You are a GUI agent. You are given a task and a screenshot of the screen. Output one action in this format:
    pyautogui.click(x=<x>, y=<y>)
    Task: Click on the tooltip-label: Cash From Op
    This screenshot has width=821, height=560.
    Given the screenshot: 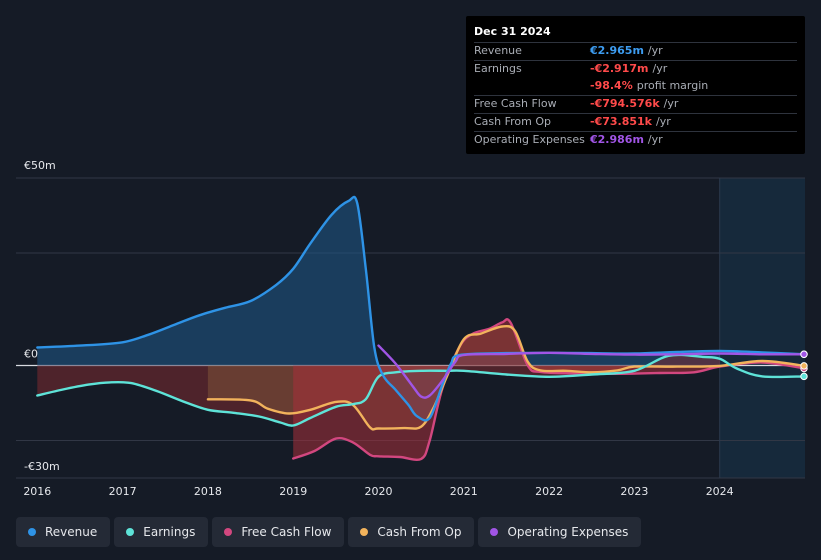 What is the action you would take?
    pyautogui.click(x=513, y=121)
    